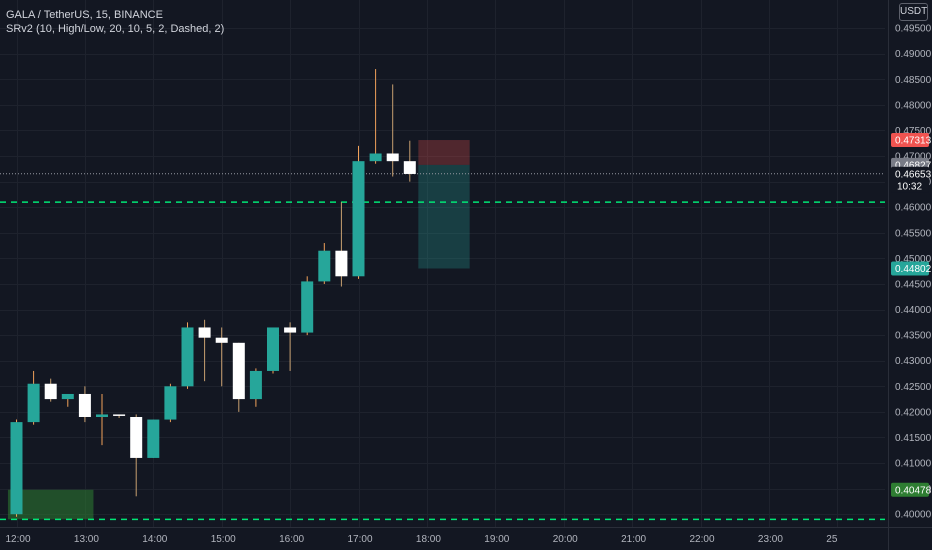 Image resolution: width=932 pixels, height=550 pixels. What do you see at coordinates (18, 539) in the screenshot?
I see `time-tick-label: 12:00` at bounding box center [18, 539].